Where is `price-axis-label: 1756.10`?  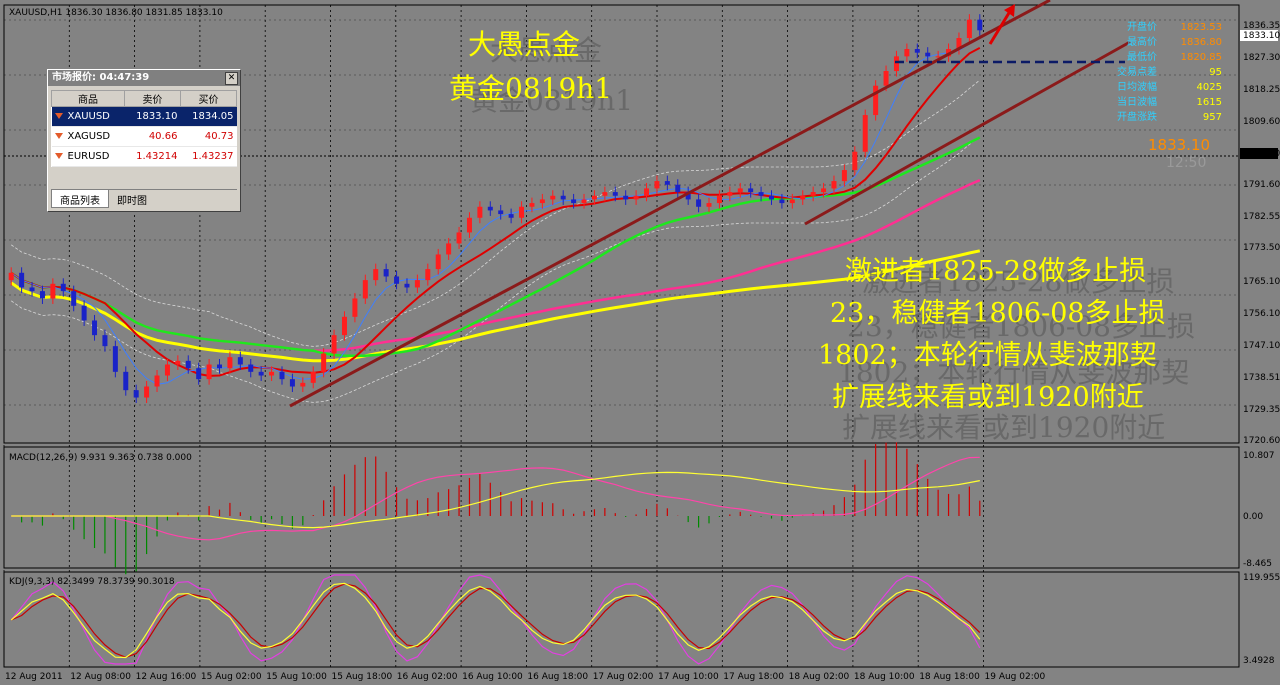 price-axis-label: 1756.10 is located at coordinates (1261, 314).